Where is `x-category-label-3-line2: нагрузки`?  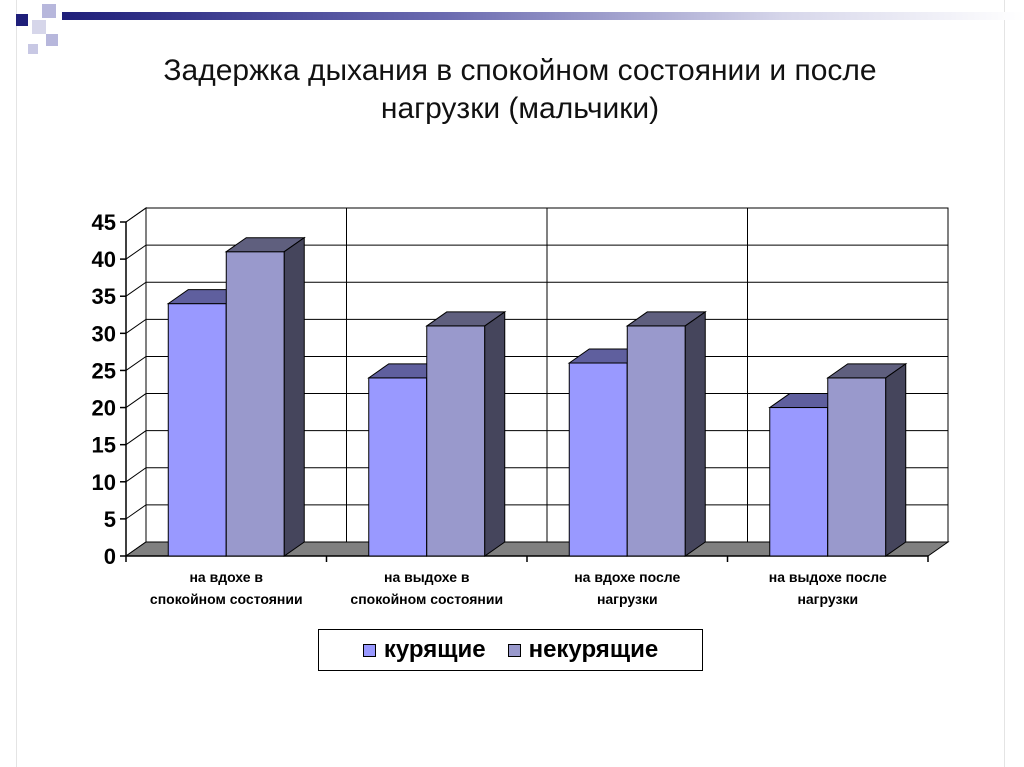 x-category-label-3-line2: нагрузки is located at coordinates (827, 599).